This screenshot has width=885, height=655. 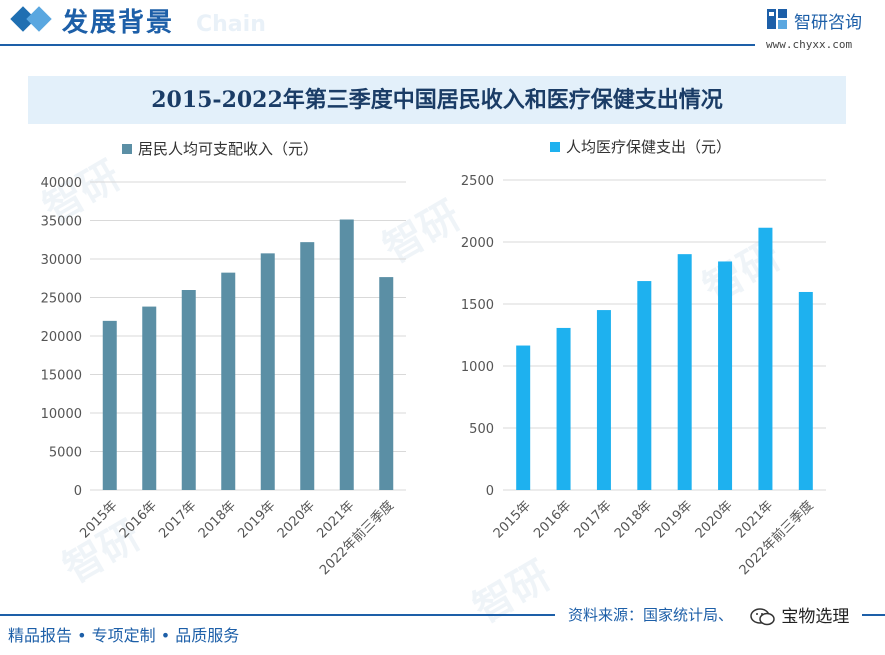 I want to click on page-header: 发展背景 Chain 智研咨询 www.chyxx.com, so click(x=442, y=25).